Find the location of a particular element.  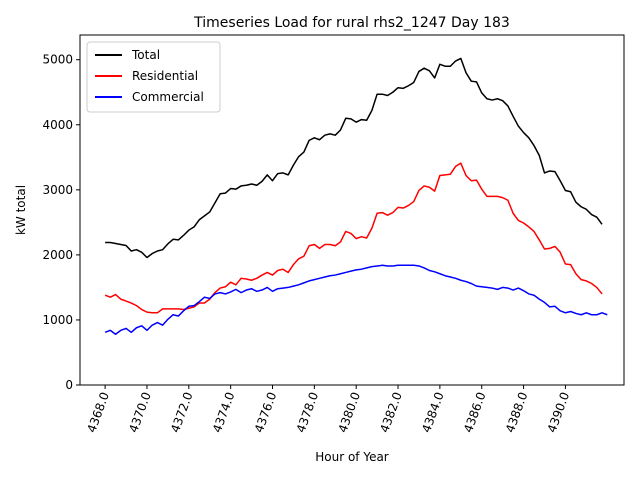

y-tick-label: 4000 is located at coordinates (57, 125).